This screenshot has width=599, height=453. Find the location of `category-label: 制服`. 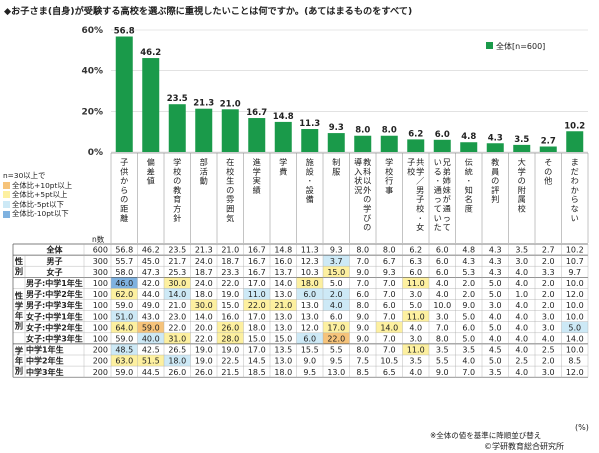

category-label: 制服 is located at coordinates (336, 166).